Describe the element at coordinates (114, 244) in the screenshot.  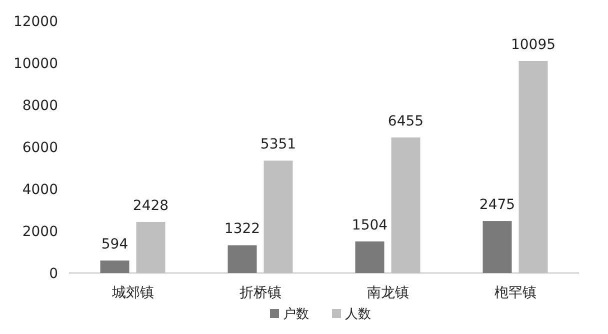
I see `data-label: 594` at that location.